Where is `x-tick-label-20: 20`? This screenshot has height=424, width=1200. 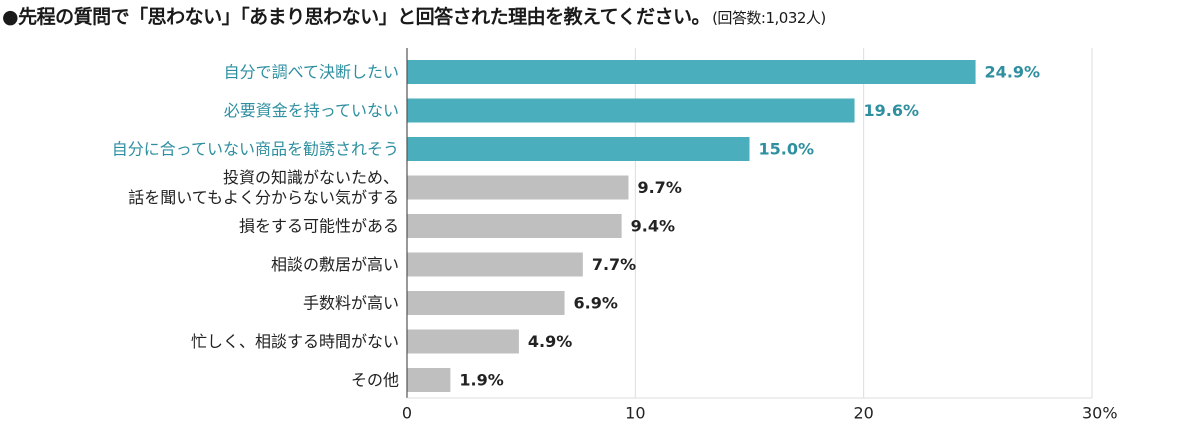 x-tick-label-20: 20 is located at coordinates (863, 413).